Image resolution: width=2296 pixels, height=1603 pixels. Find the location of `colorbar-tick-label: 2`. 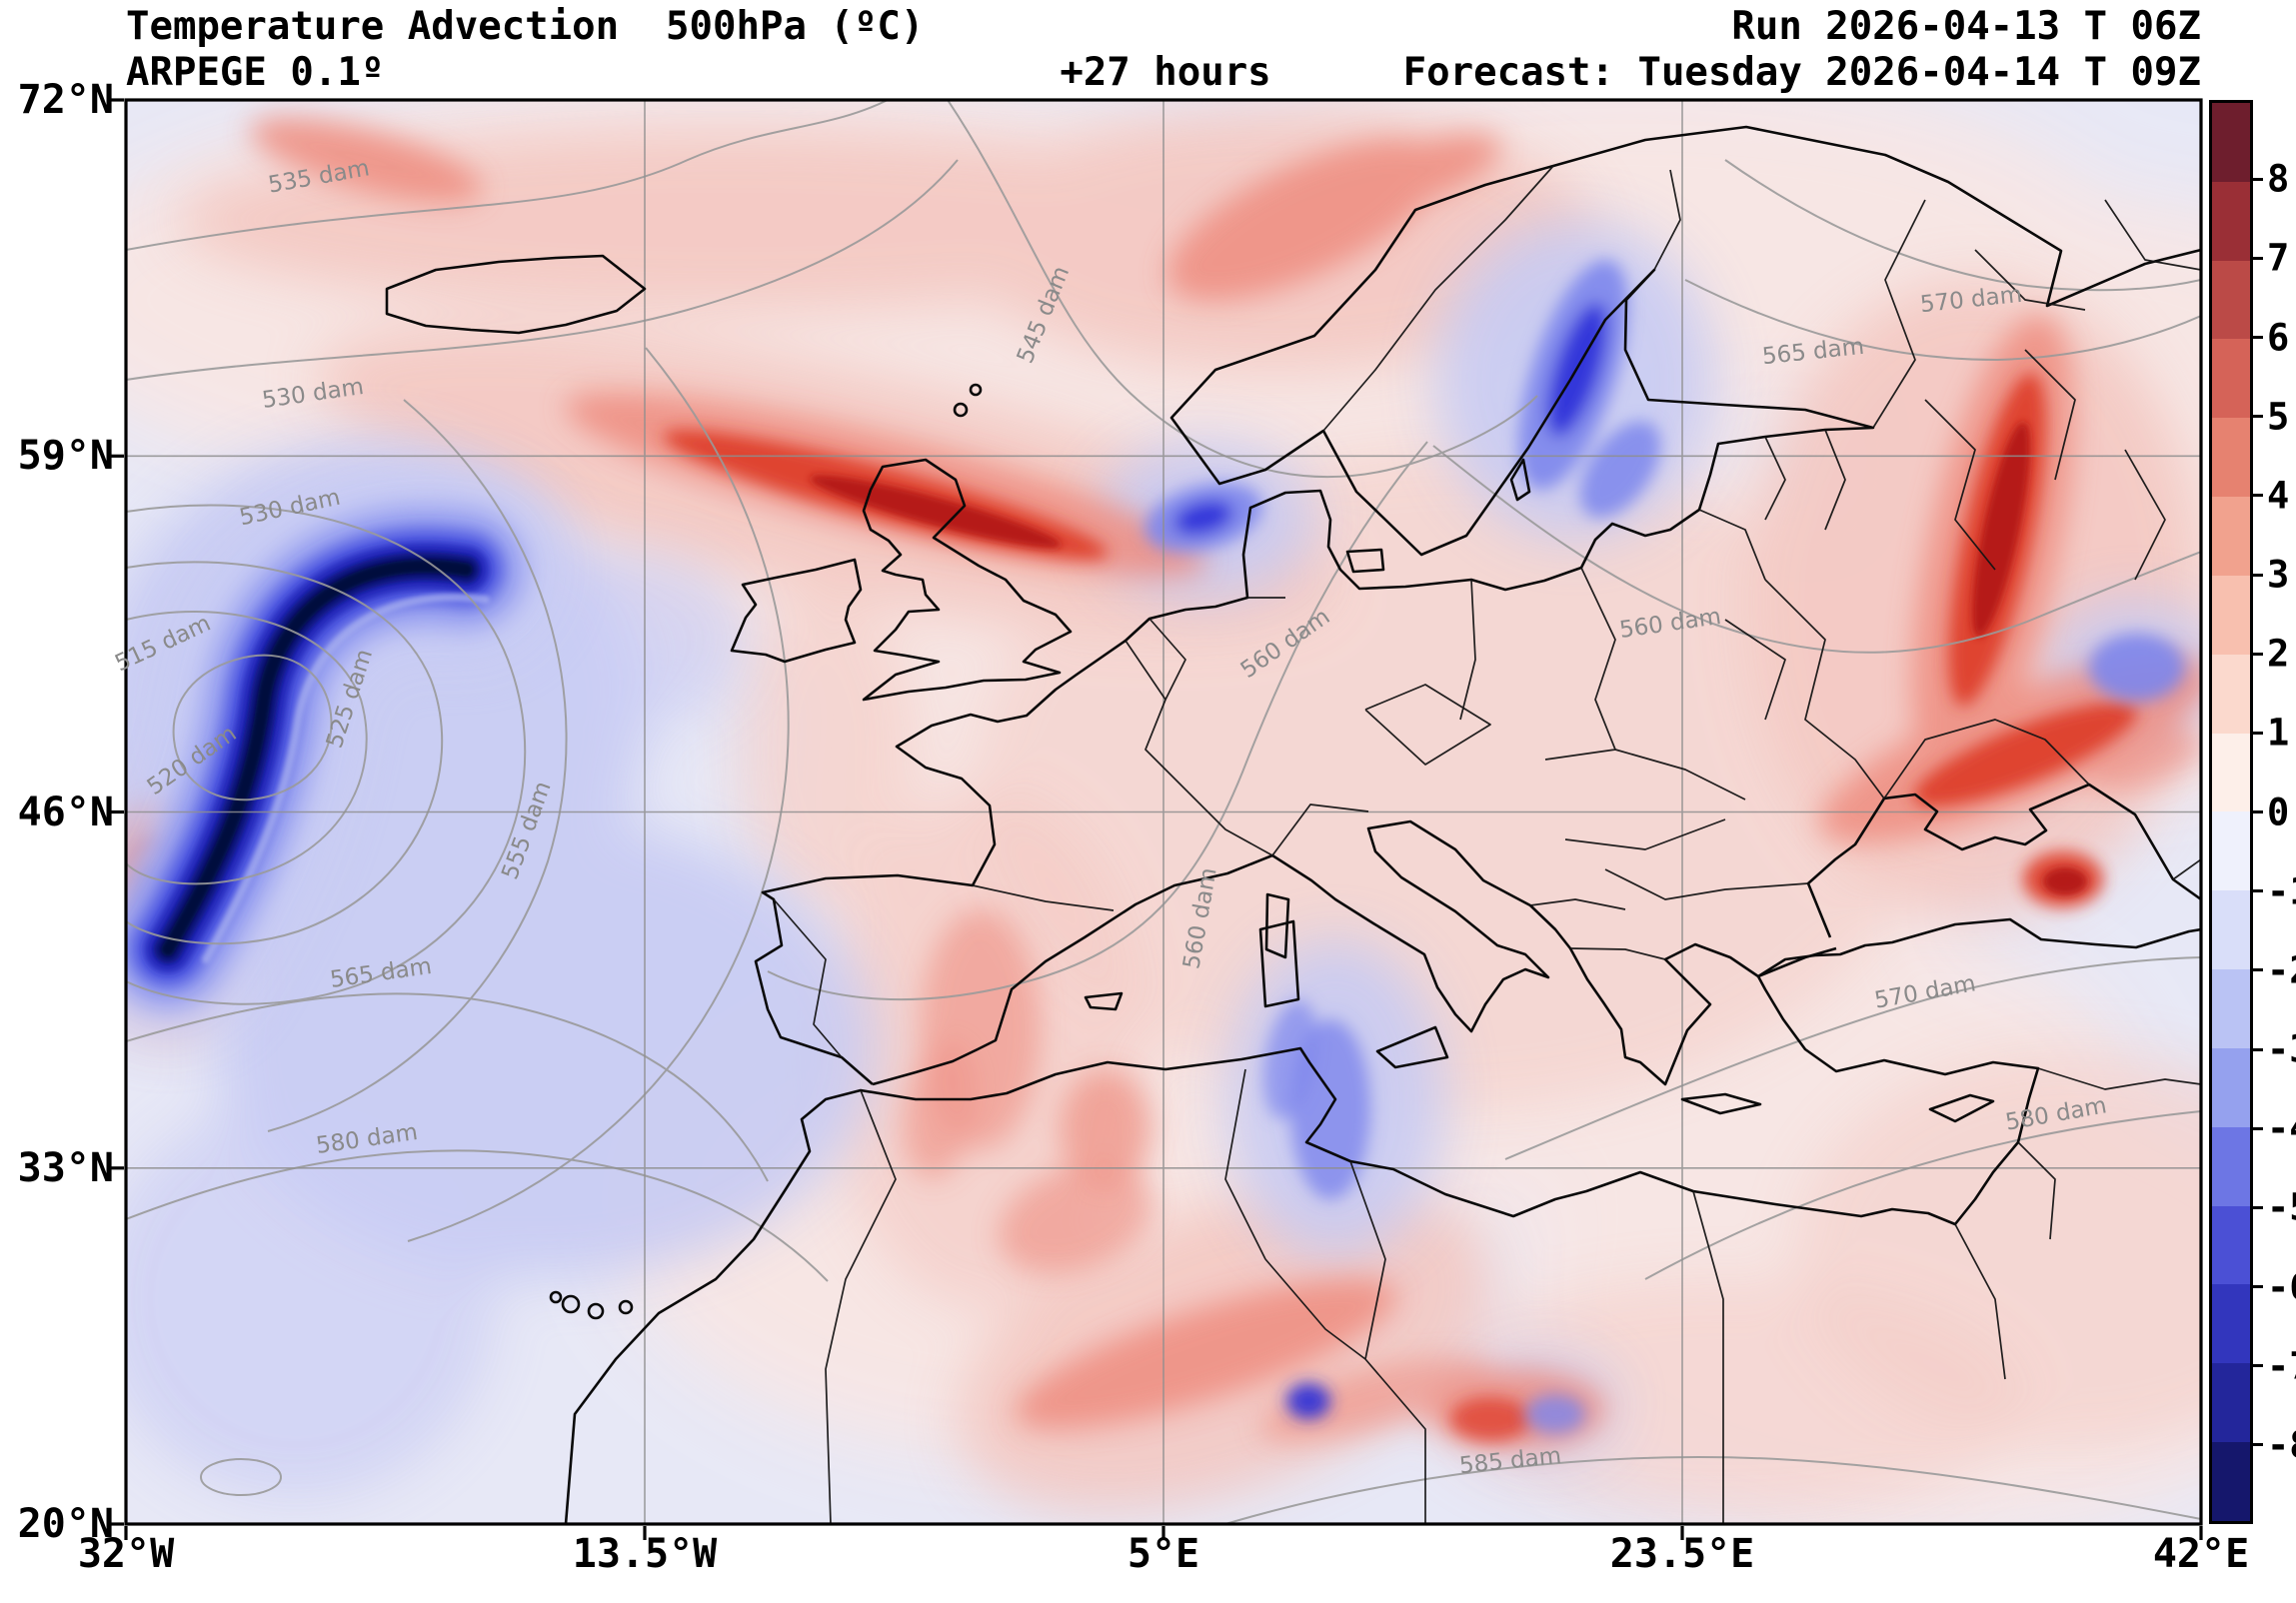

colorbar-tick-label: 2 is located at coordinates (2279, 654).